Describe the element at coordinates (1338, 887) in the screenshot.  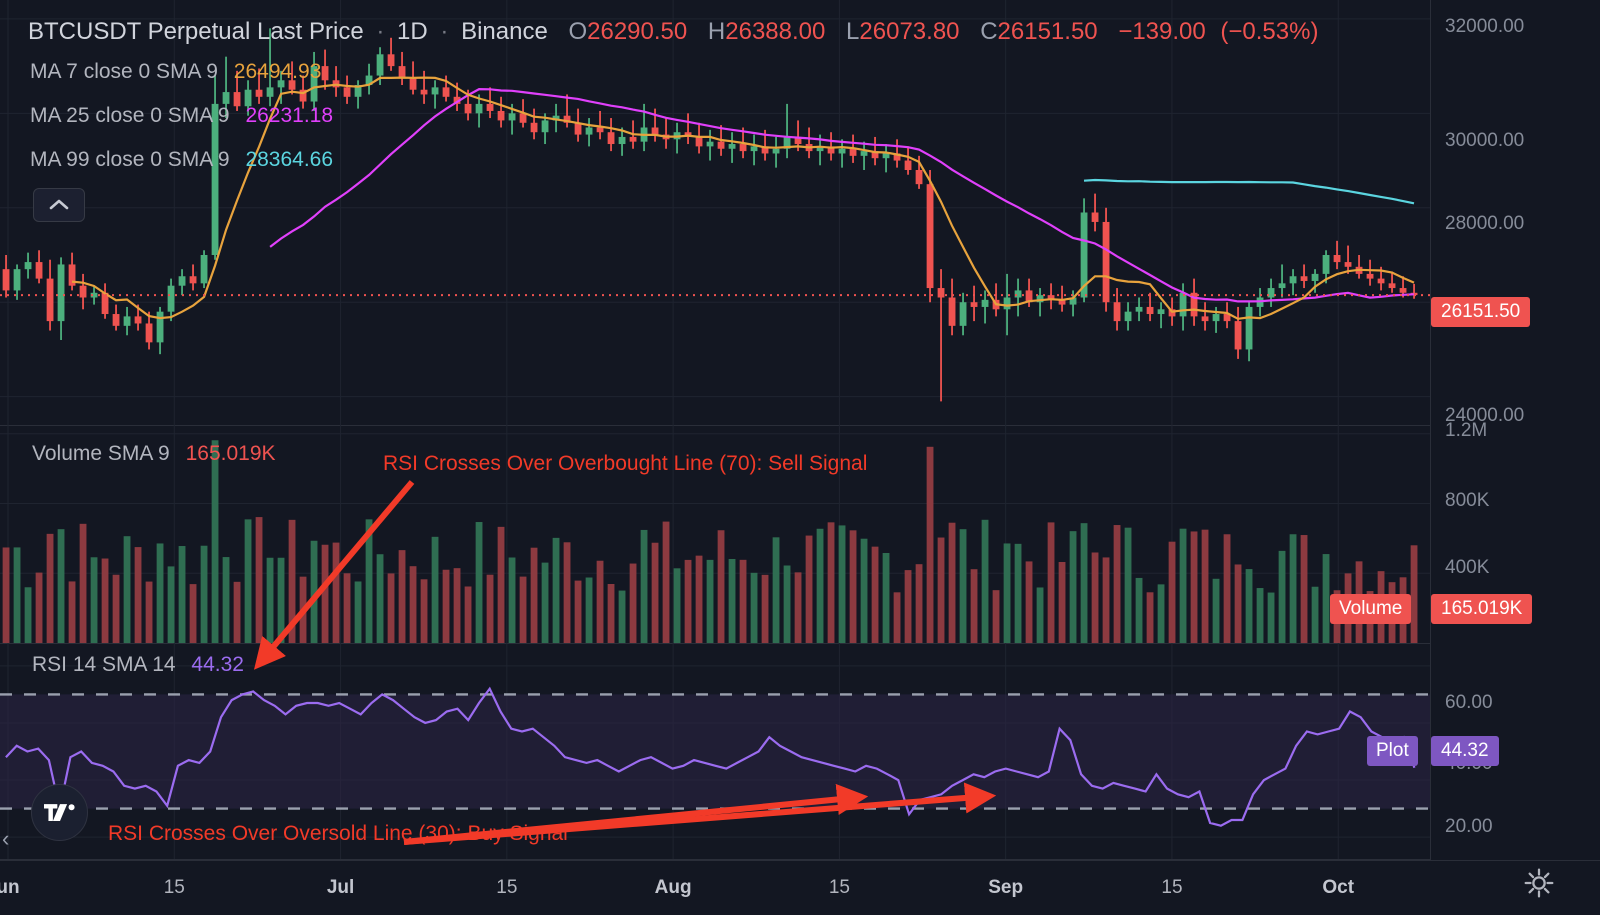
I see `time-tick-8: Oct` at that location.